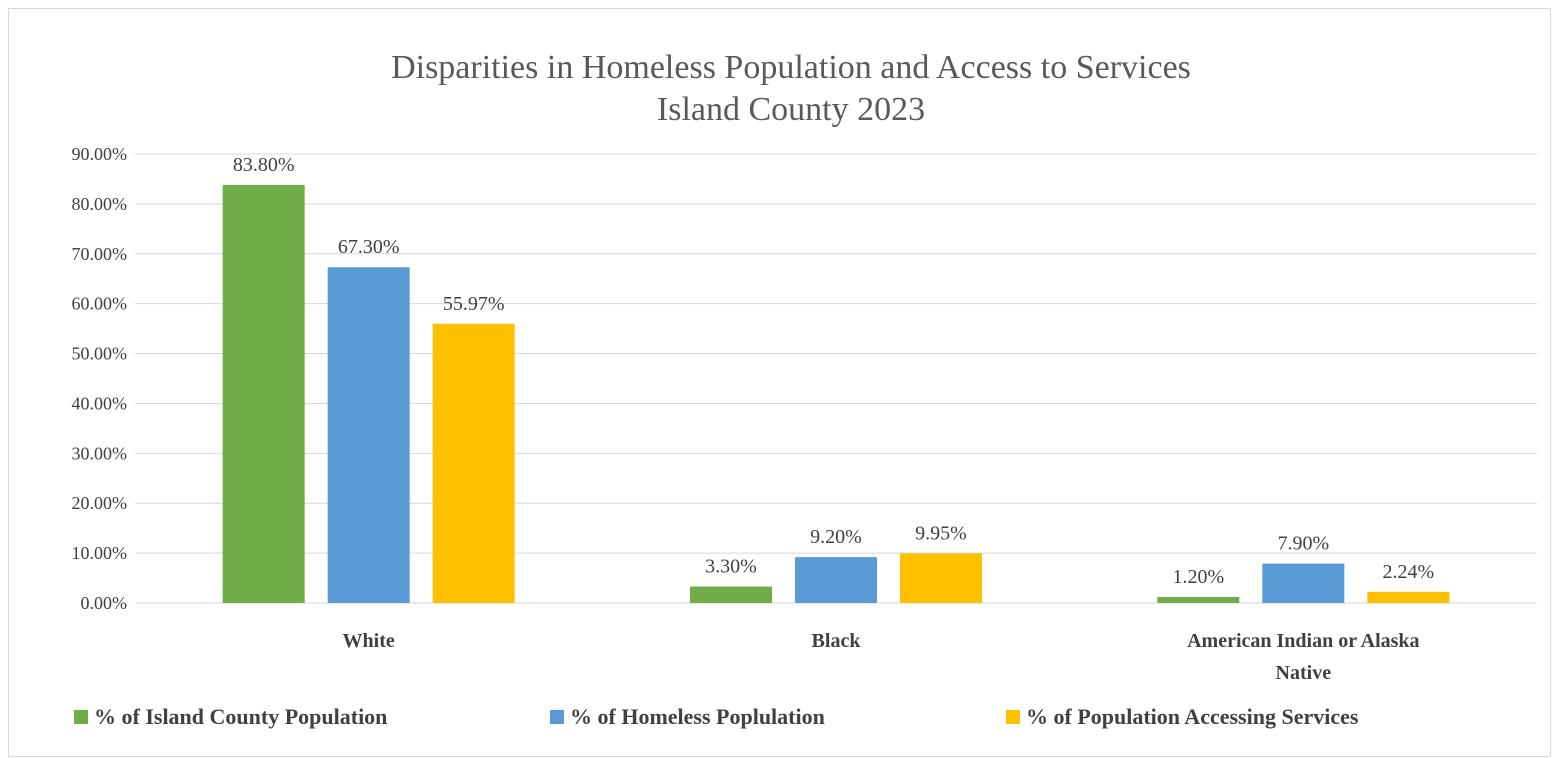 The image size is (1552, 758). I want to click on chart-subtitle: Island County 2023, so click(791, 109).